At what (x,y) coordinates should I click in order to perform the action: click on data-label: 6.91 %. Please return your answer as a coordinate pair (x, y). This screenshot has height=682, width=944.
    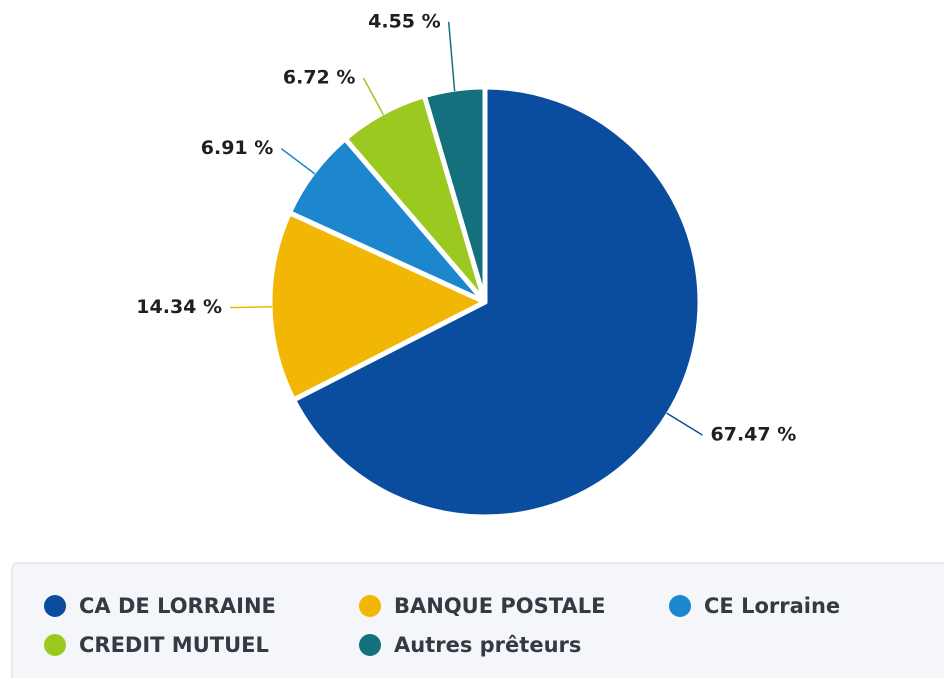
    Looking at the image, I should click on (237, 148).